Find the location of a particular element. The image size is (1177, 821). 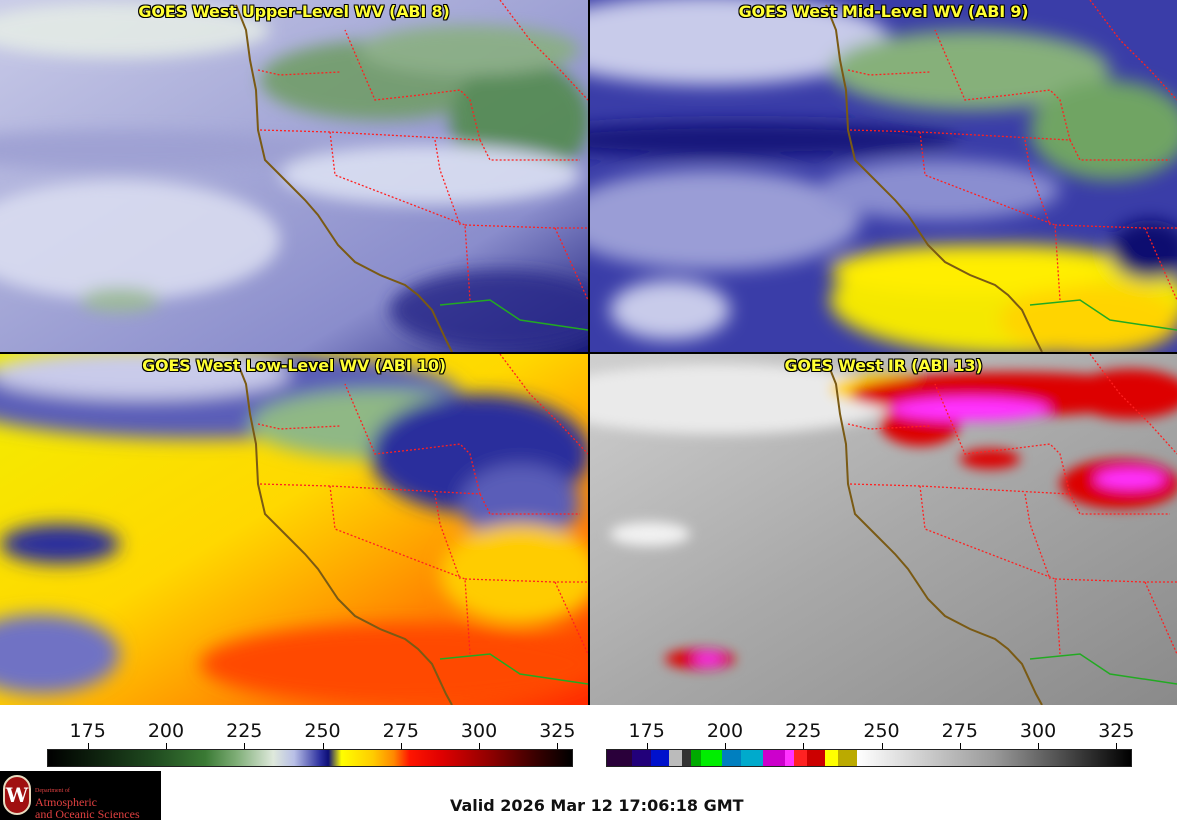

coastline-path is located at coordinates (344, 178).